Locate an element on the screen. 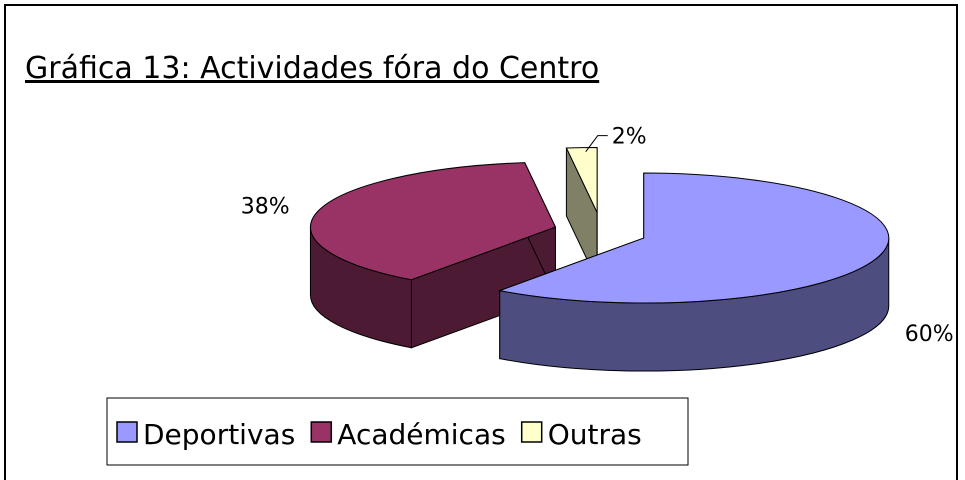 Image resolution: width=965 pixels, height=480 pixels. value-label: 2% is located at coordinates (629, 137).